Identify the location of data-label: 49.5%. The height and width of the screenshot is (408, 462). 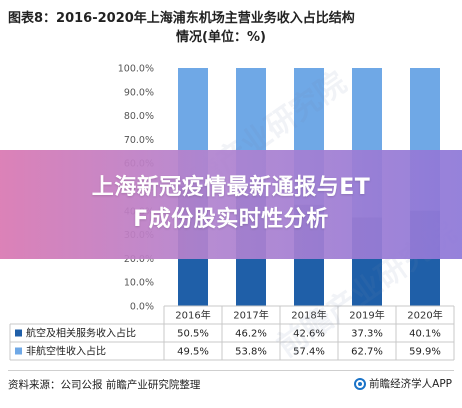
(193, 352).